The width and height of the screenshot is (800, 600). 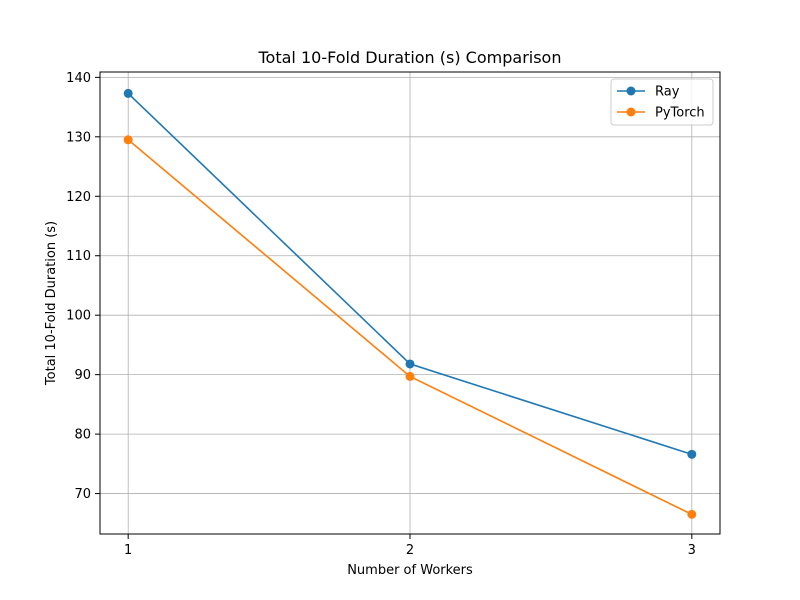 I want to click on y-tick-label: 140, so click(x=78, y=78).